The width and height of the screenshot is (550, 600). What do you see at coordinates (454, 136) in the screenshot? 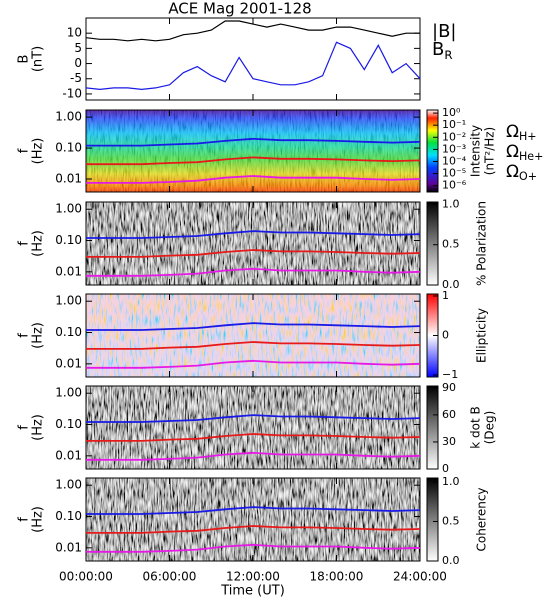
I see `colorbar-tick-label: 10⁻²` at bounding box center [454, 136].